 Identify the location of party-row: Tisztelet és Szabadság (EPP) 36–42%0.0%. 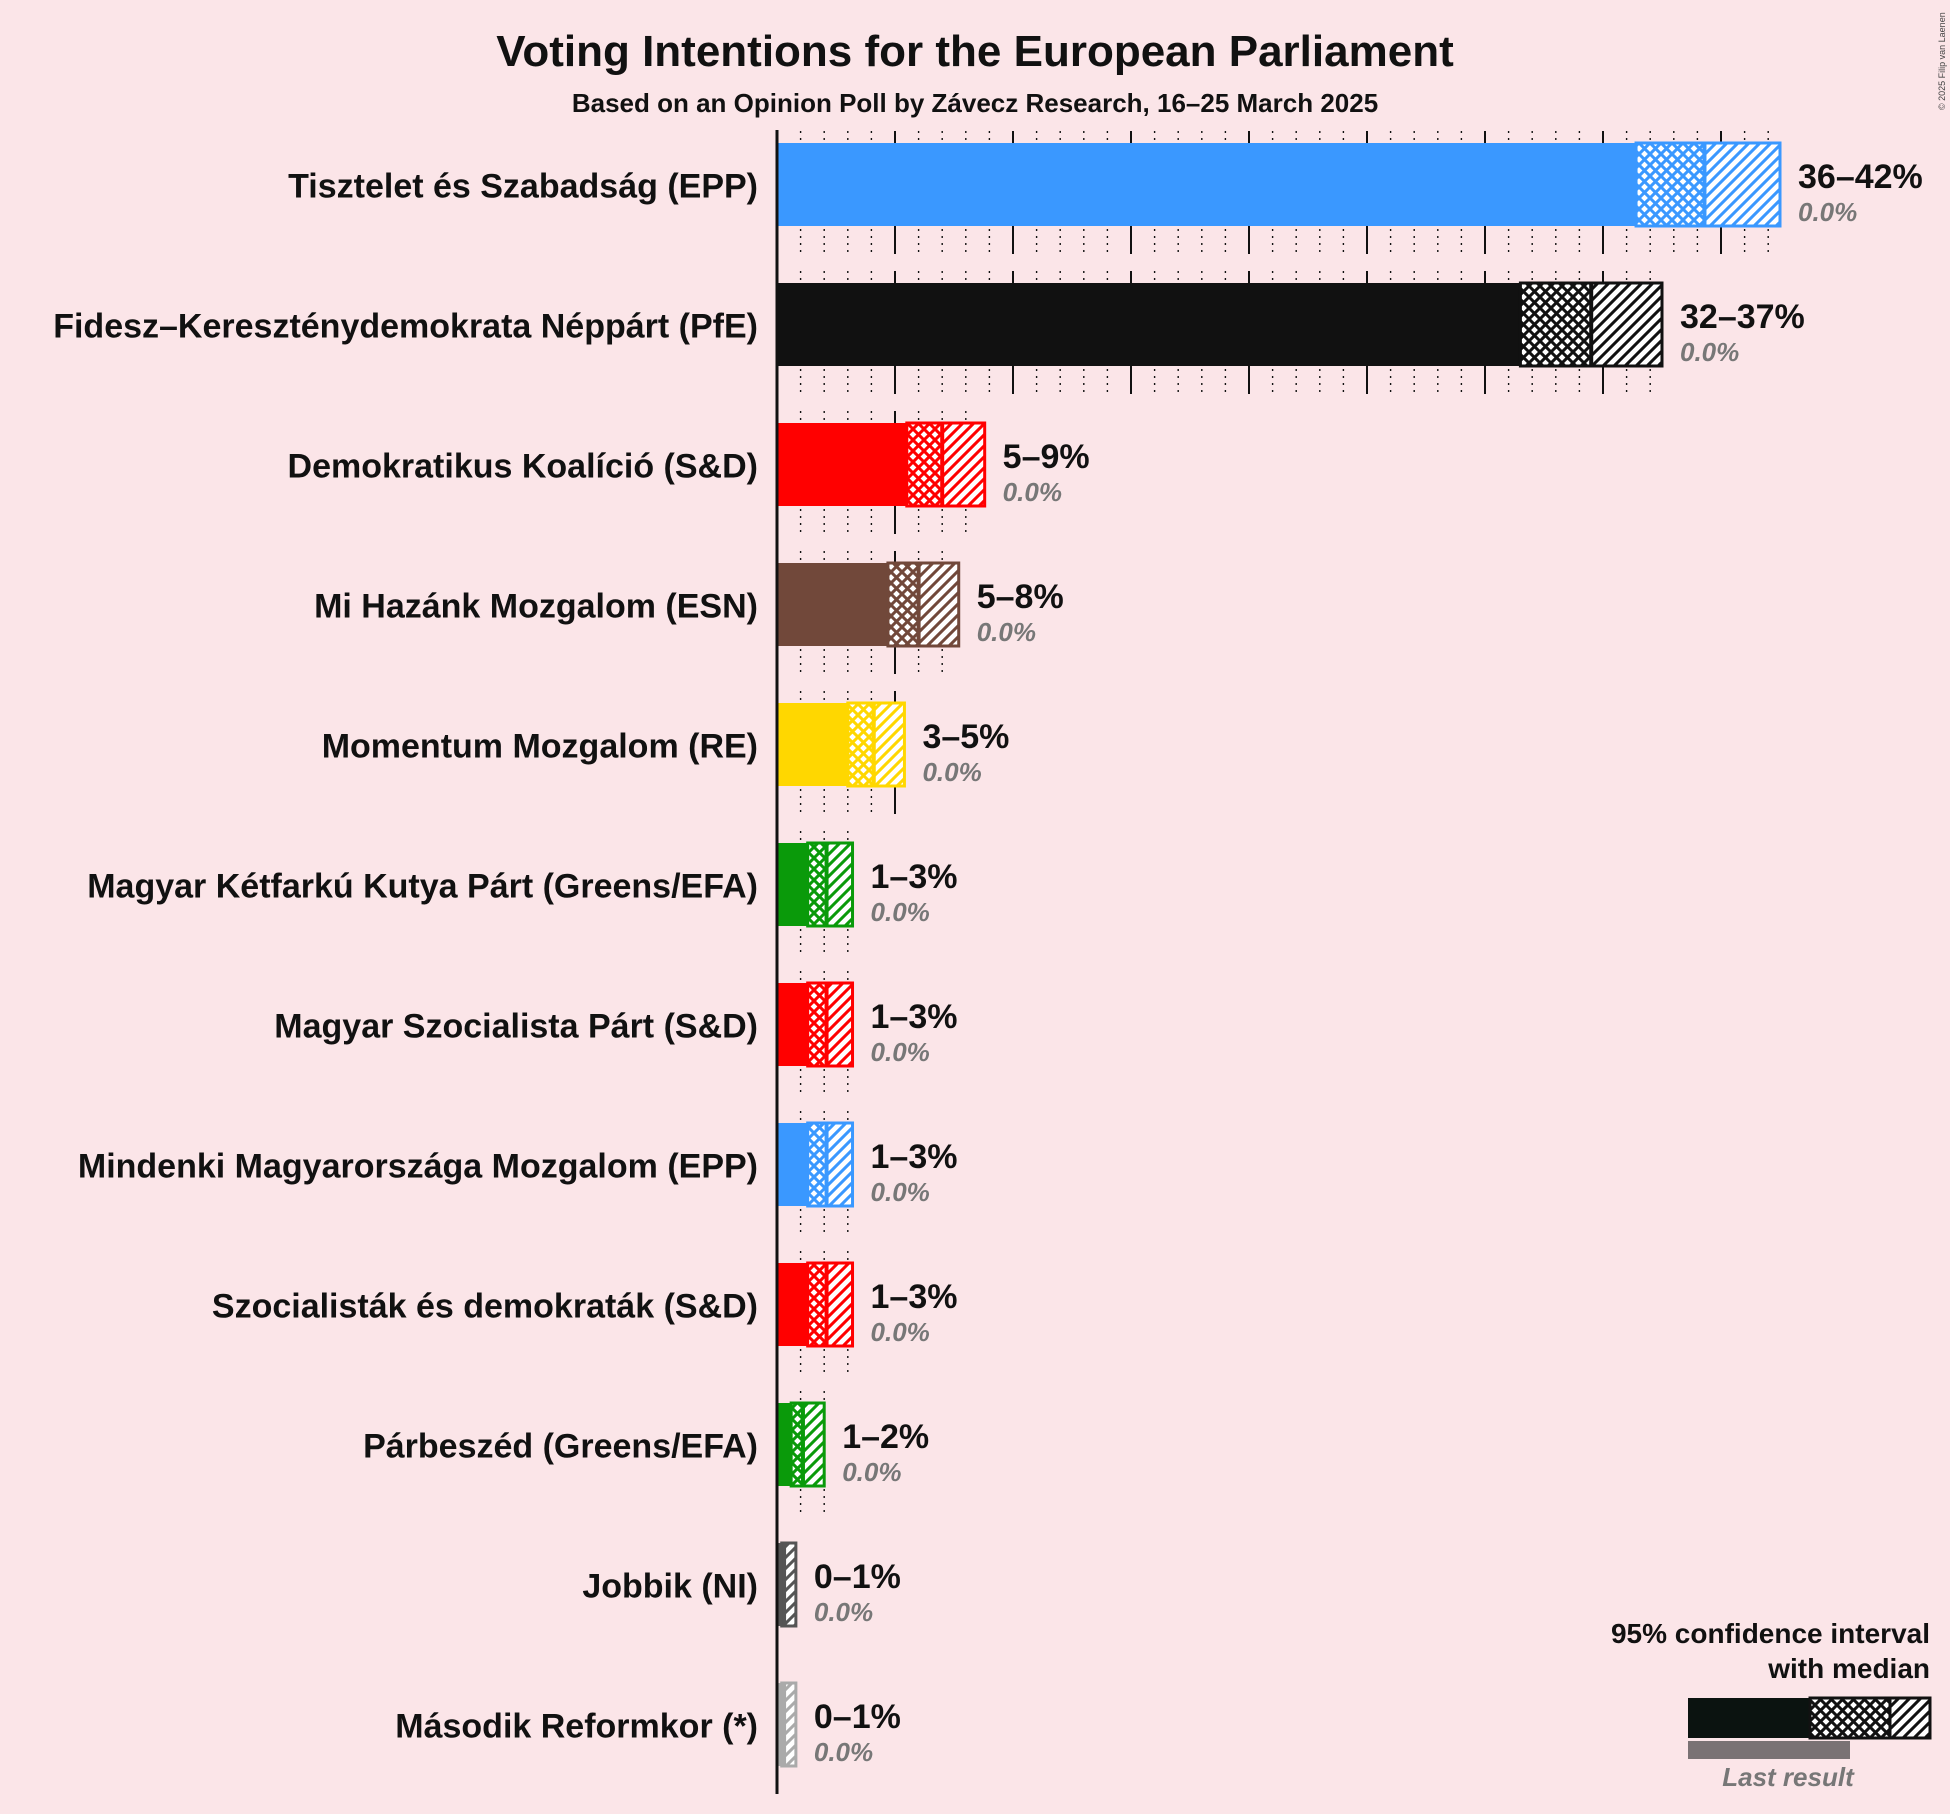
(1105, 184).